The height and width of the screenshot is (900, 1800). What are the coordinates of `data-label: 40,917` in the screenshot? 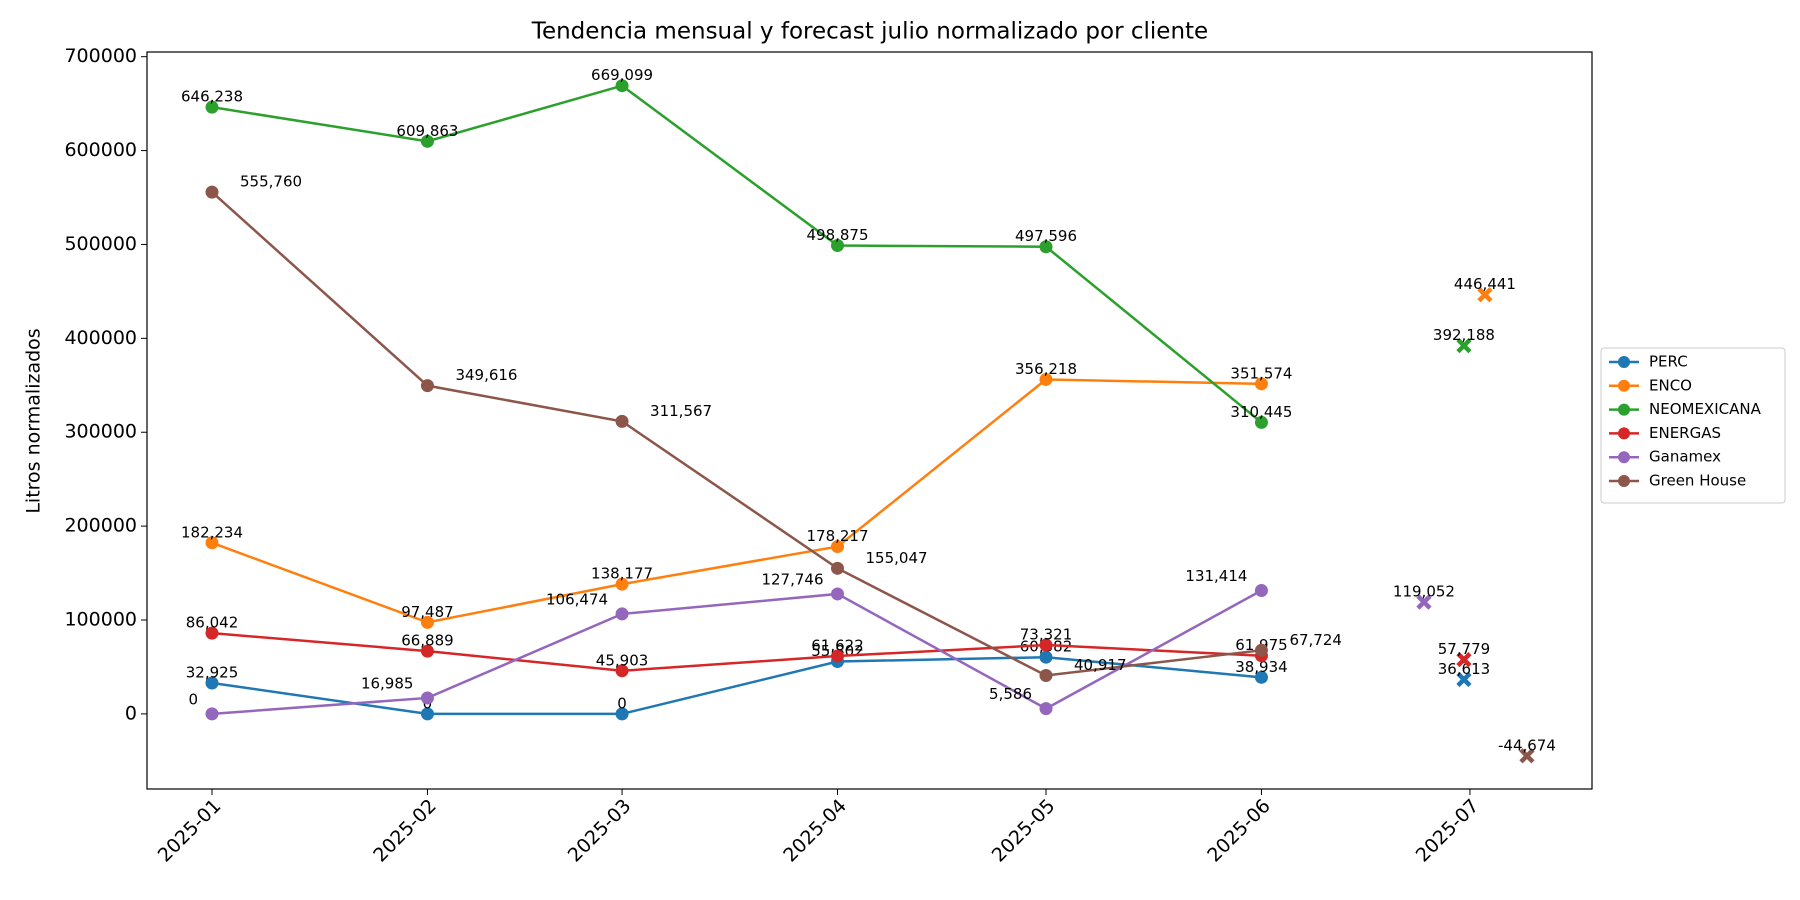 It's located at (1100, 665).